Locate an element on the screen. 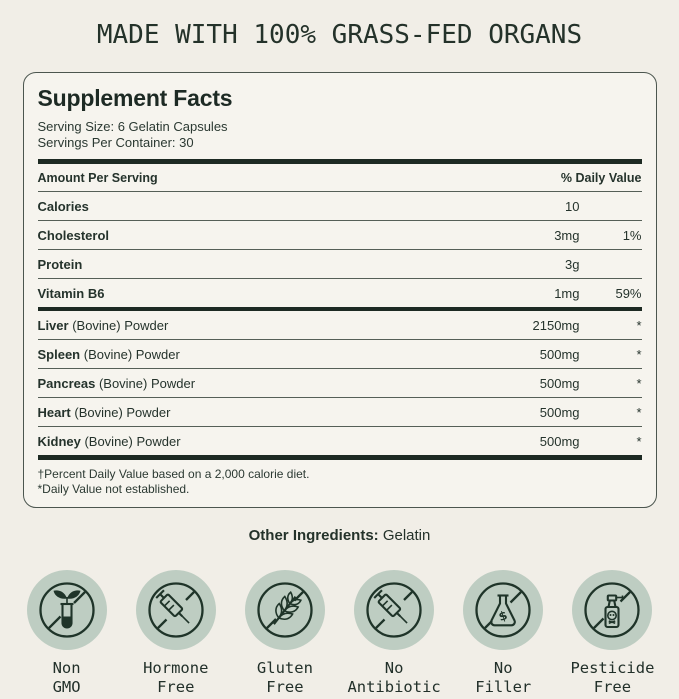  badge-no-filler: $ No Filler is located at coordinates (503, 633).